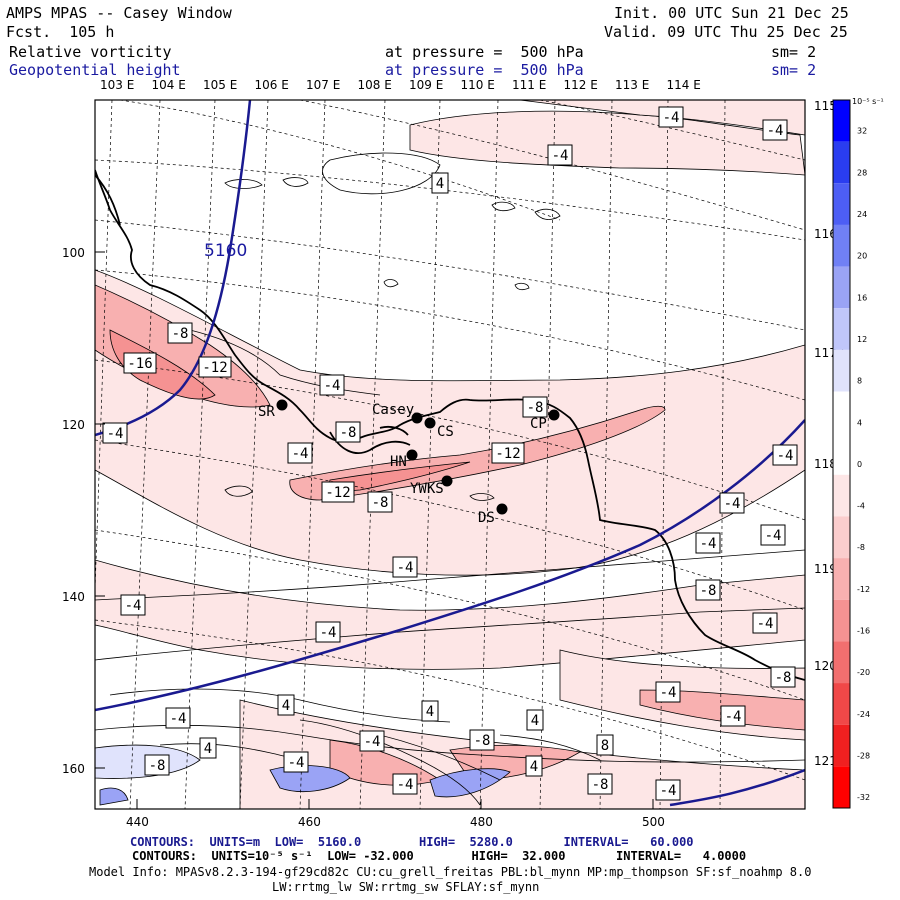 The image size is (900, 900). What do you see at coordinates (794, 70) in the screenshot?
I see `field2-smoothing: sm= 2` at bounding box center [794, 70].